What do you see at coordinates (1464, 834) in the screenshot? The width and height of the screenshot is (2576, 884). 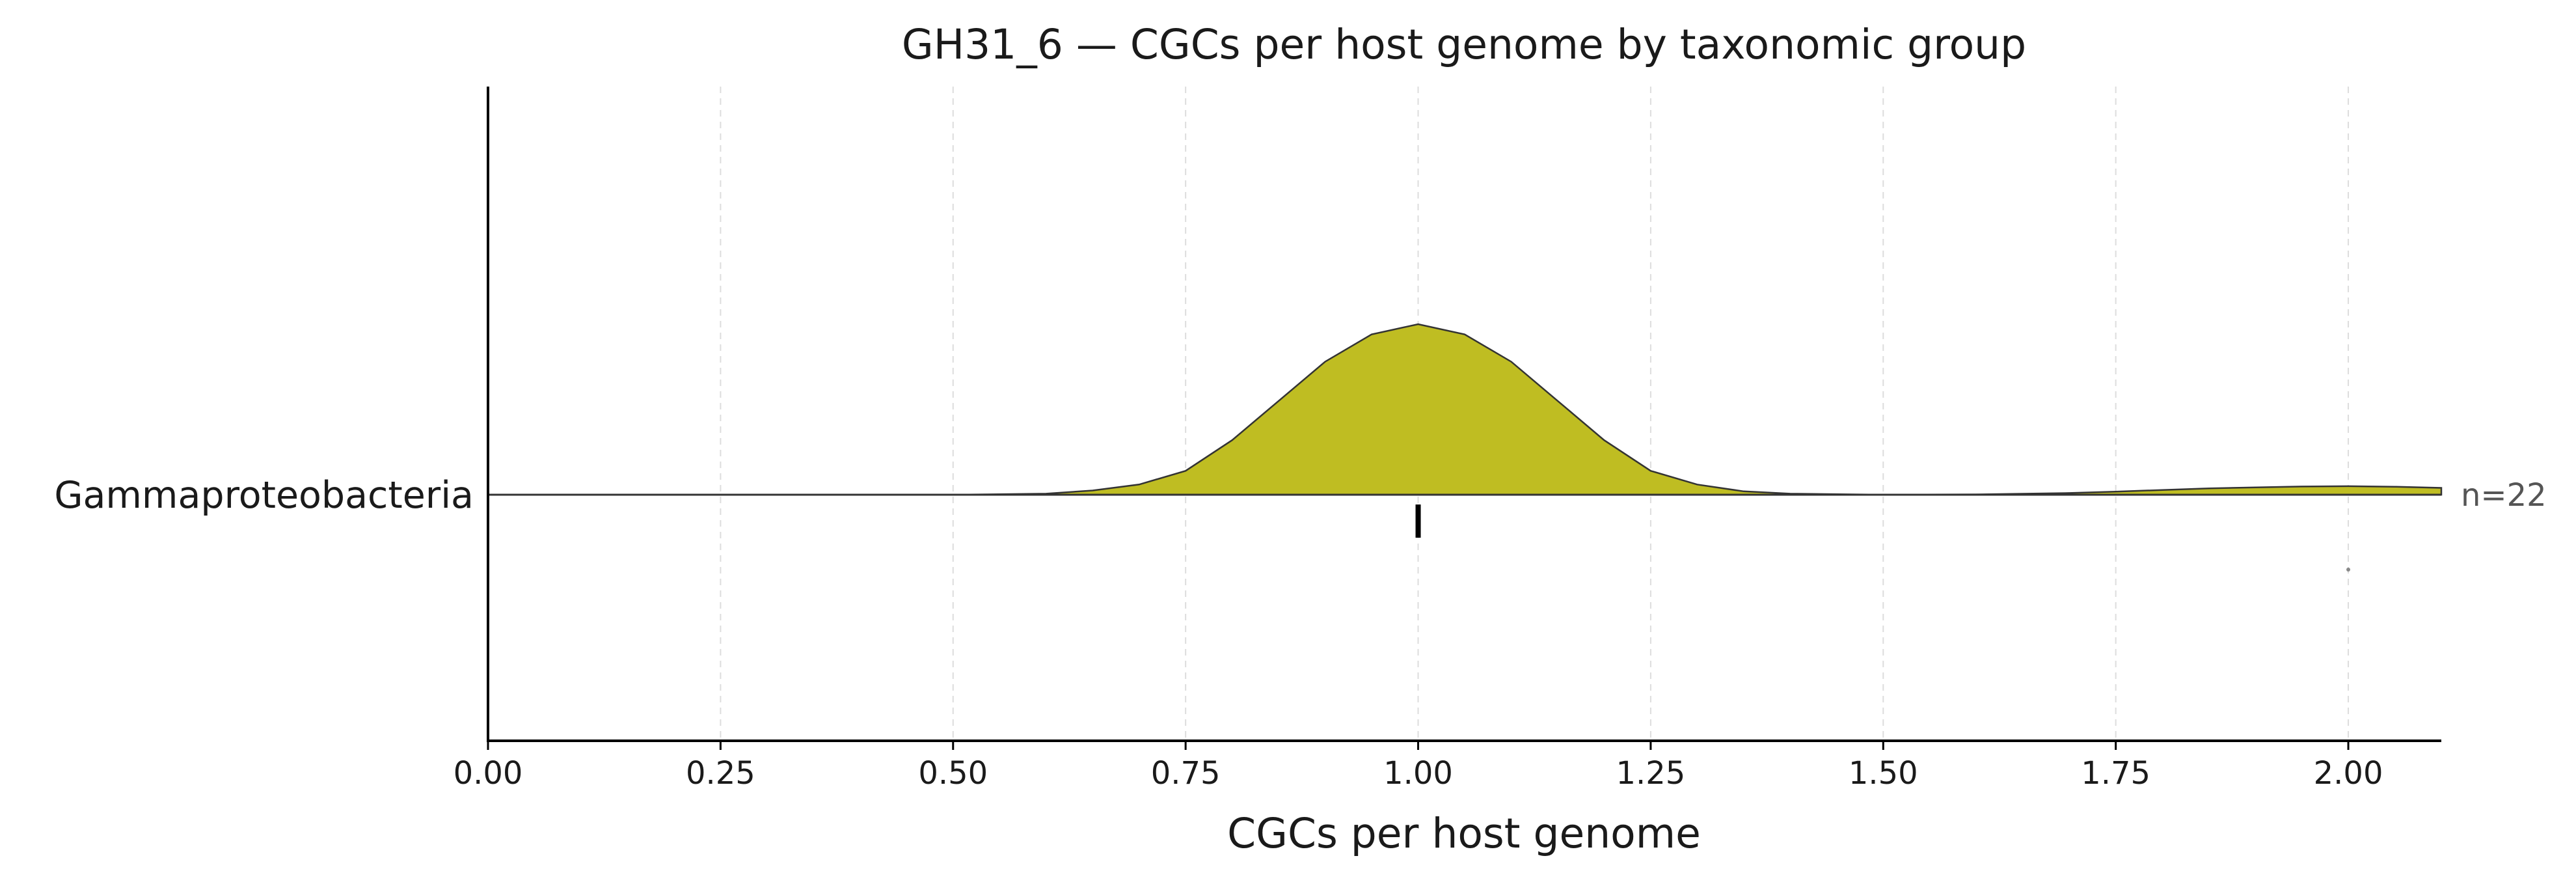 I see `x-axis-label: CGCs per host genome` at bounding box center [1464, 834].